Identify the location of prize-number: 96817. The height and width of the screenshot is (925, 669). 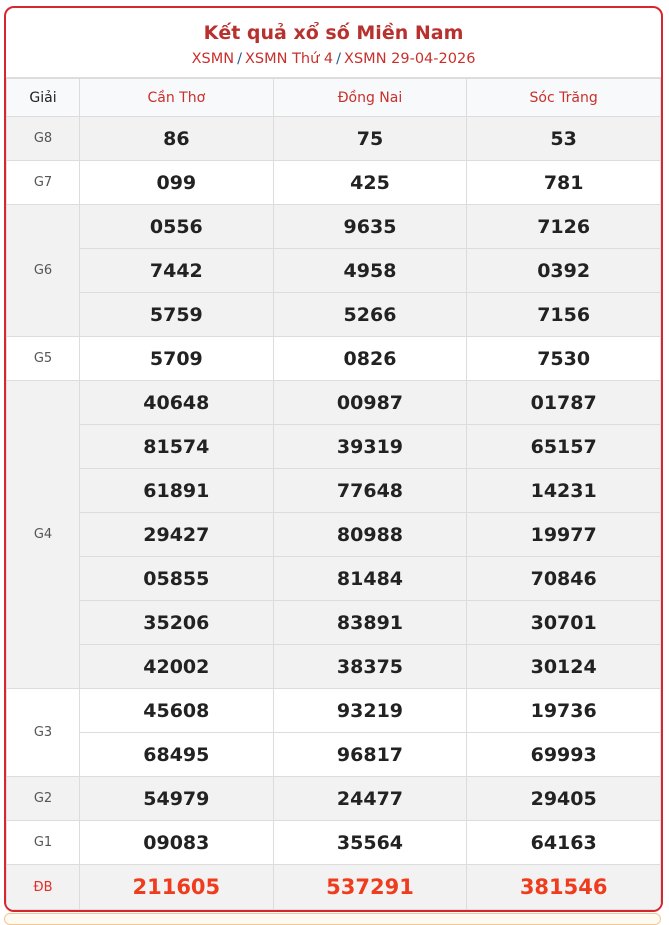
(370, 754).